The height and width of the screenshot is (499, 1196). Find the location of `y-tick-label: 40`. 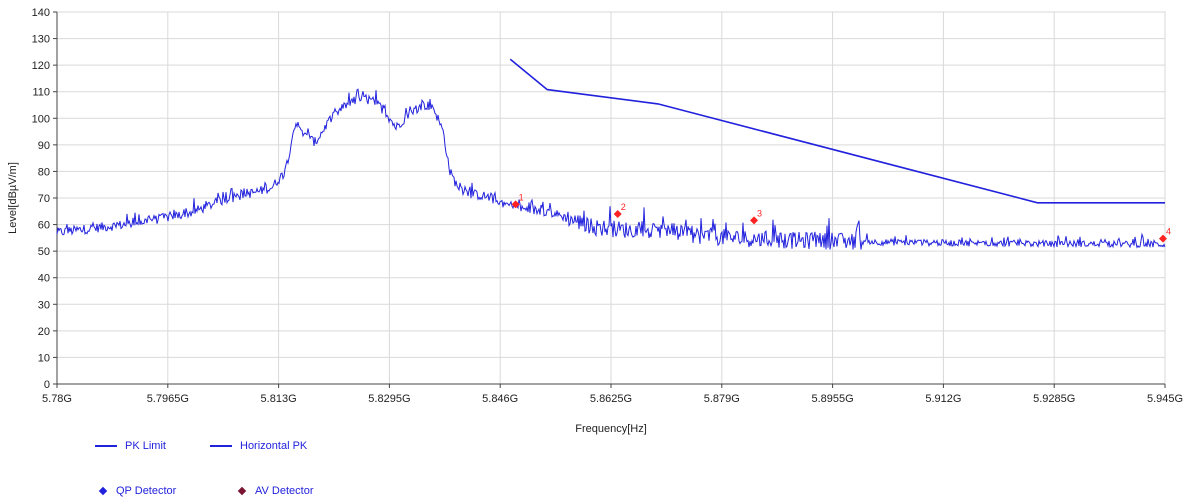

y-tick-label: 40 is located at coordinates (44, 279).